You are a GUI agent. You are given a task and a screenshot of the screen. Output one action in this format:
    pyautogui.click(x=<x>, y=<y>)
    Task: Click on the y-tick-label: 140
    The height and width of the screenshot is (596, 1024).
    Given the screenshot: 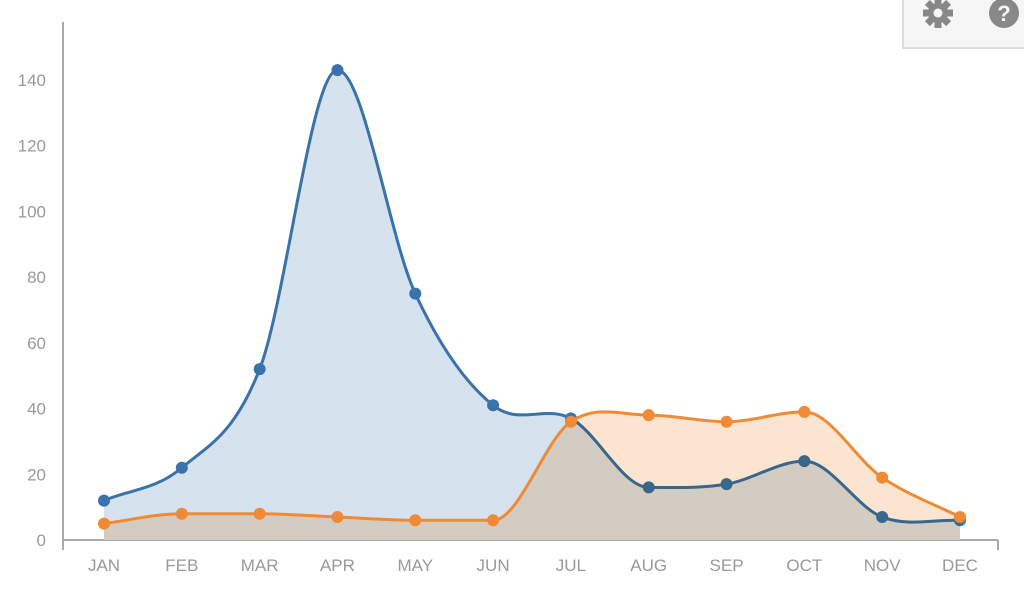 What is the action you would take?
    pyautogui.click(x=32, y=80)
    